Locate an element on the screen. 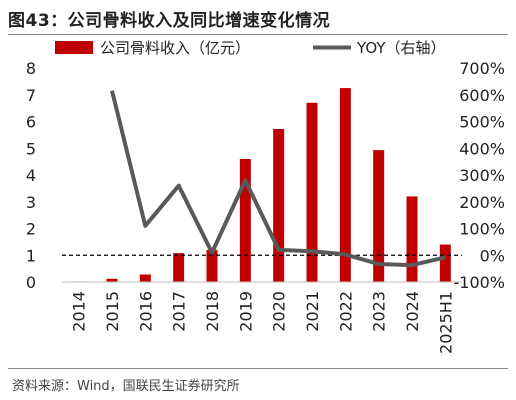 The height and width of the screenshot is (400, 516). left-tick-label: 1 is located at coordinates (31, 255).